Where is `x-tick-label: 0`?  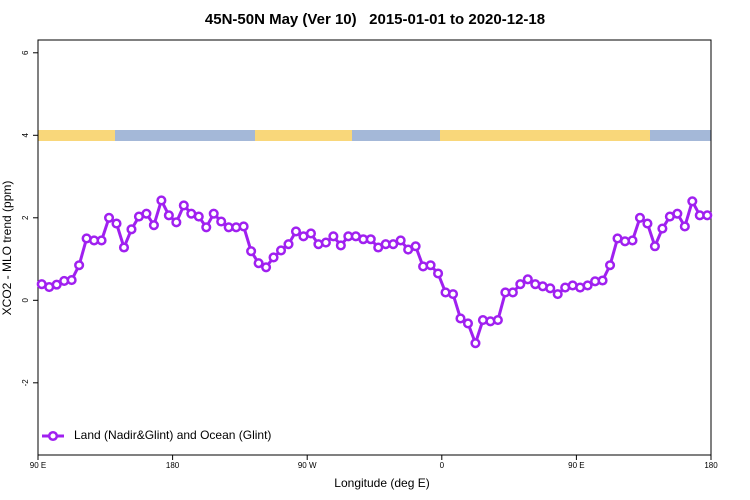
x-tick-label: 0 is located at coordinates (442, 465).